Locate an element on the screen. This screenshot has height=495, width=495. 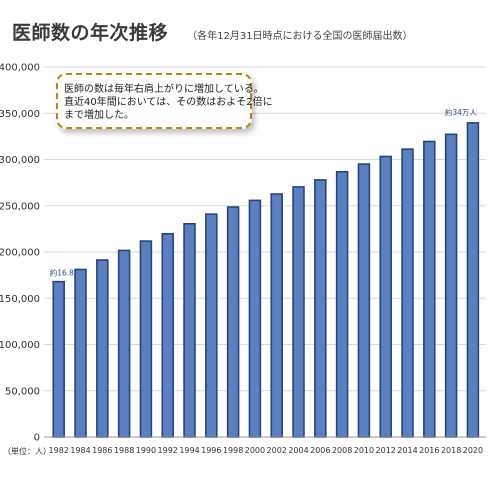
x-tick-label: 1986 is located at coordinates (102, 450).